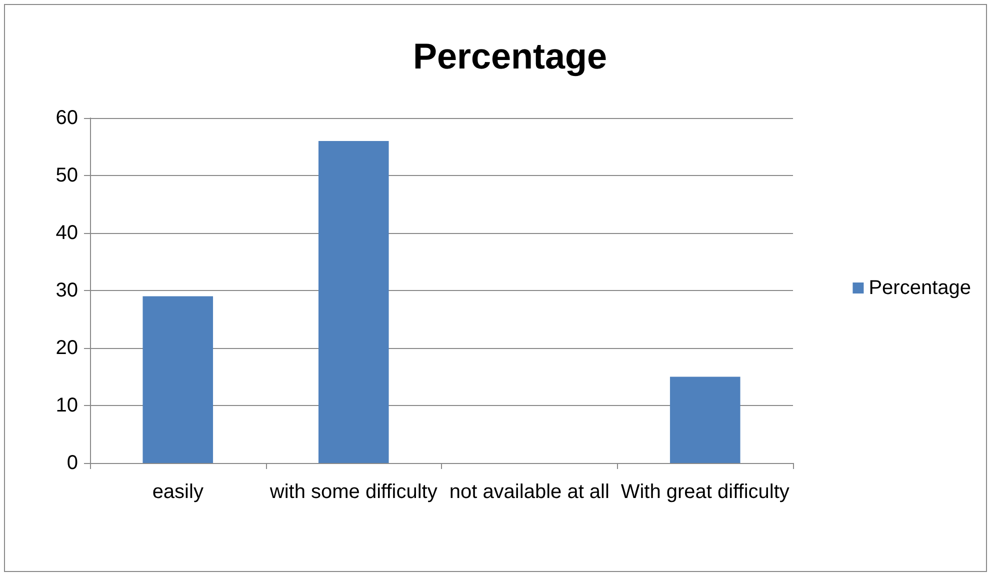 The width and height of the screenshot is (993, 578). Describe the element at coordinates (67, 405) in the screenshot. I see `y-tick-label: 10` at that location.